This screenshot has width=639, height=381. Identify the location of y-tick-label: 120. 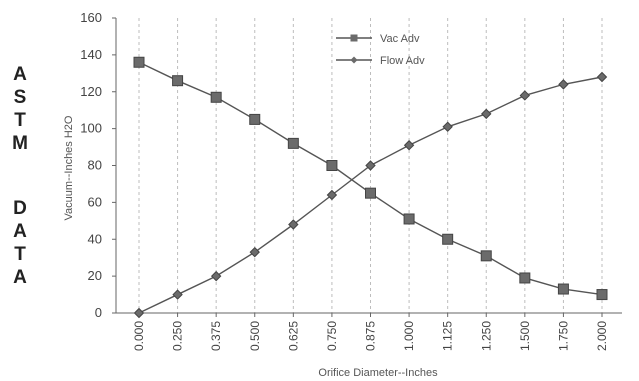
(91, 91).